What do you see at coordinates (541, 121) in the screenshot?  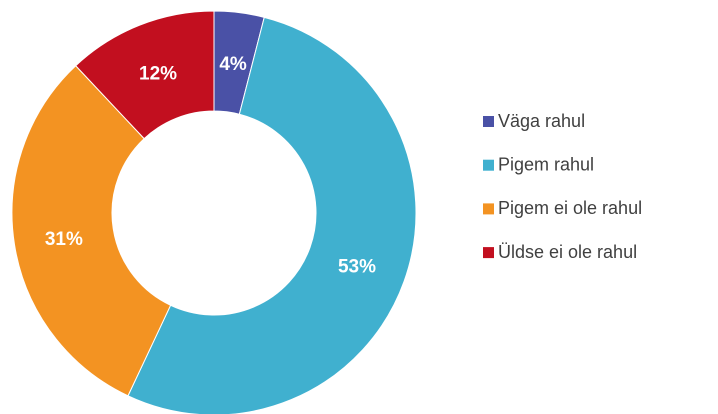 I see `legend-label: Väga rahul` at bounding box center [541, 121].